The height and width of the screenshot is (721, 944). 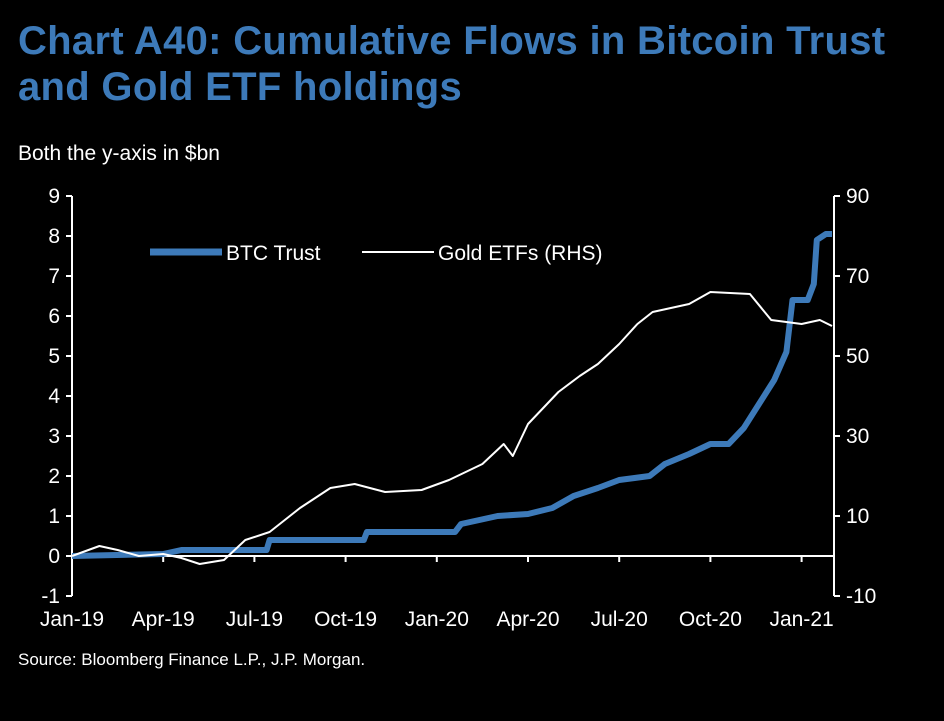 I want to click on x-tick-label: Jul-19, so click(x=254, y=619).